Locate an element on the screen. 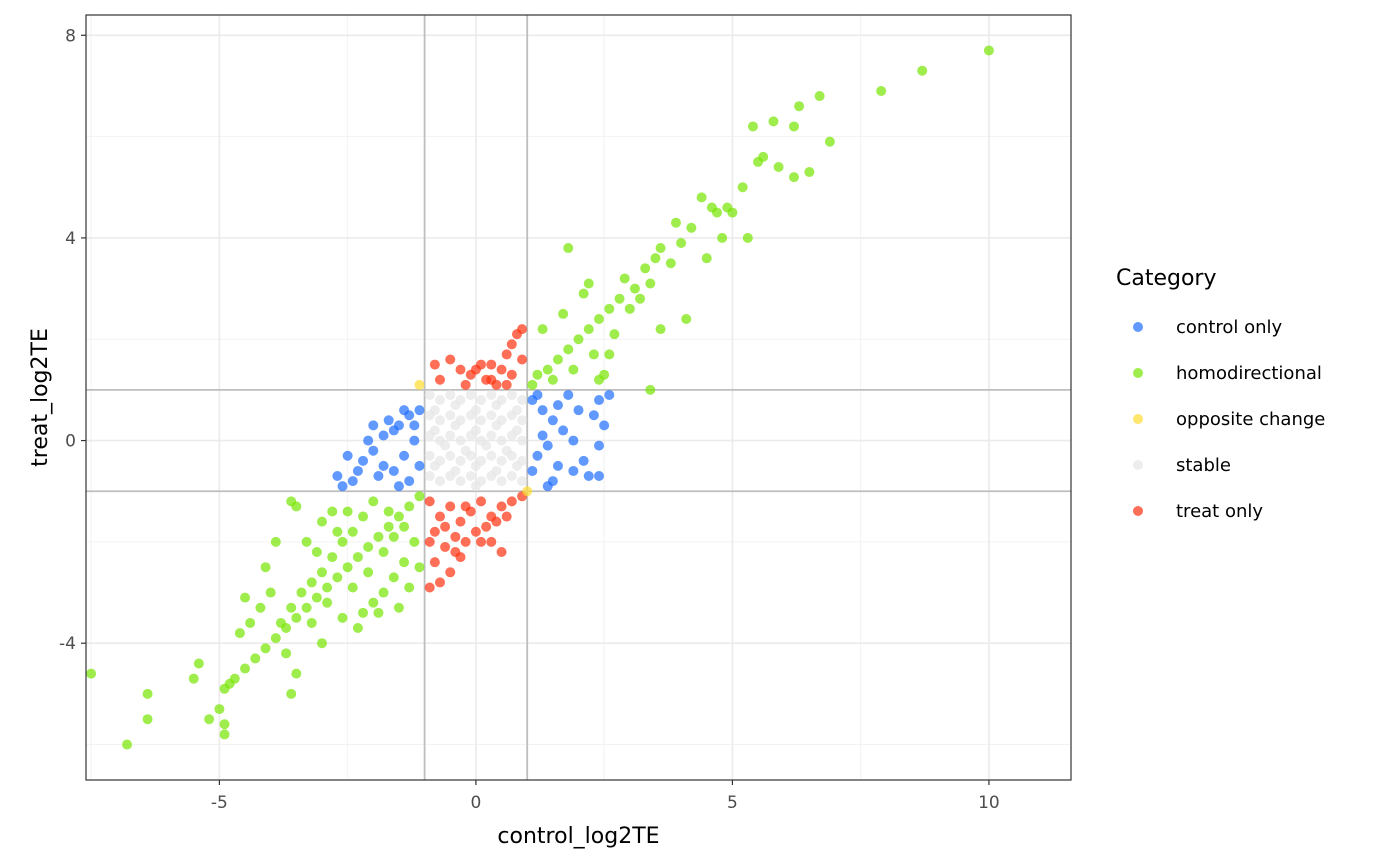 This screenshot has width=1400, height=865. legend-label: homodirectional is located at coordinates (1249, 373).